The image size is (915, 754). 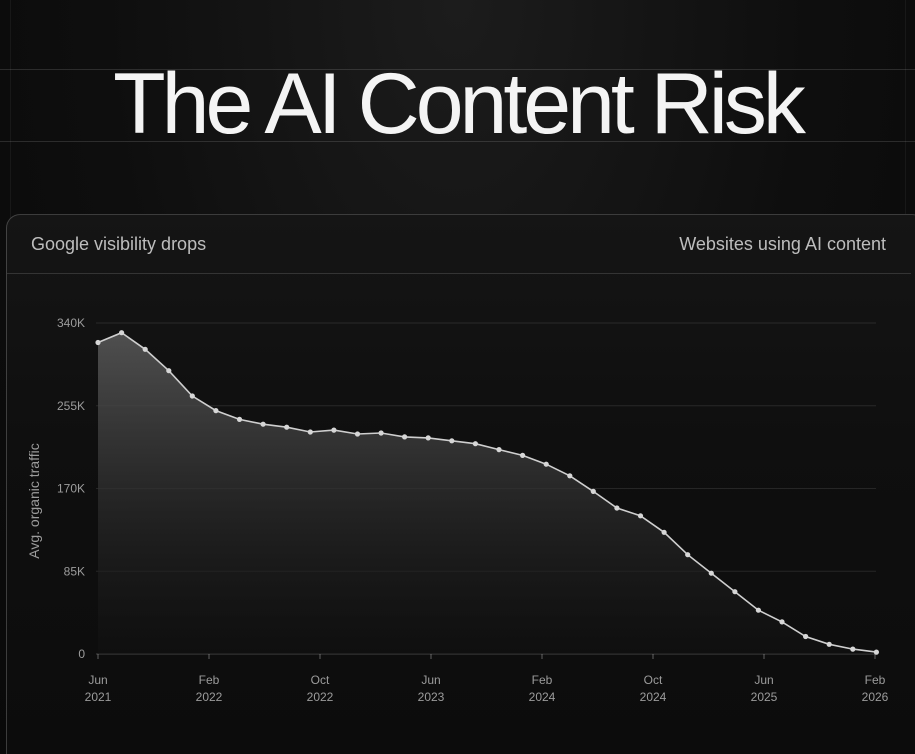 What do you see at coordinates (34, 500) in the screenshot?
I see `y-axis-label: Avg. organic traffic` at bounding box center [34, 500].